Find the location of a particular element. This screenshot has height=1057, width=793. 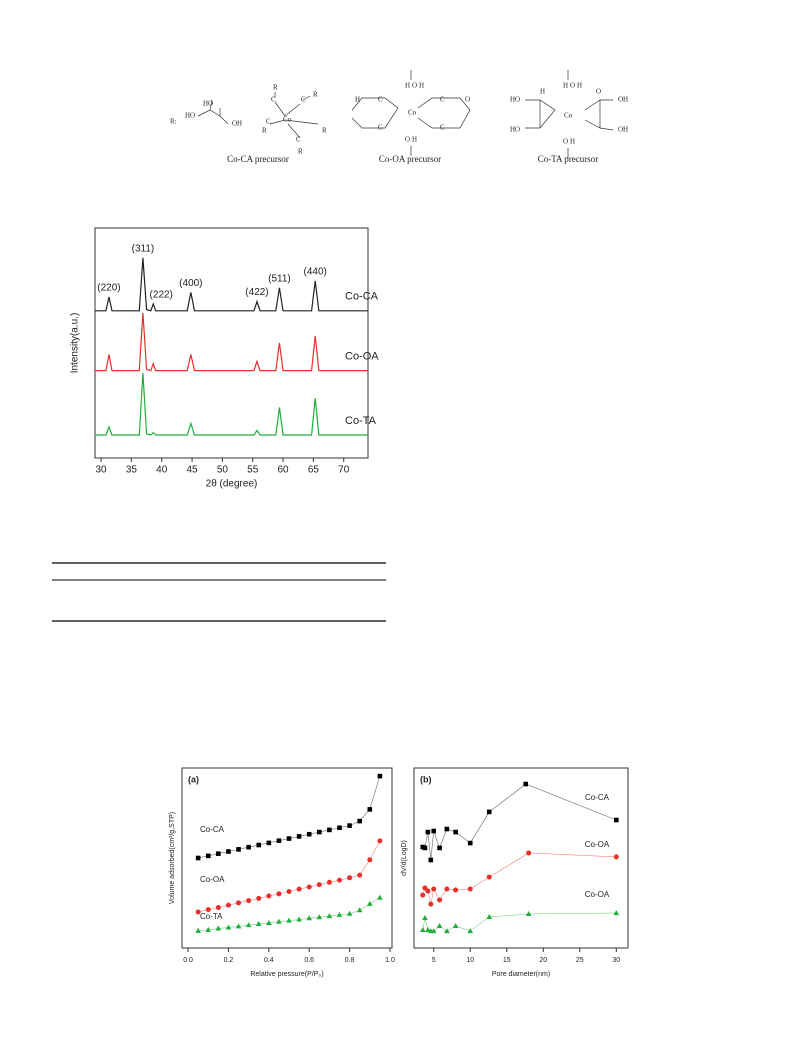

label: OH is located at coordinates (623, 130).